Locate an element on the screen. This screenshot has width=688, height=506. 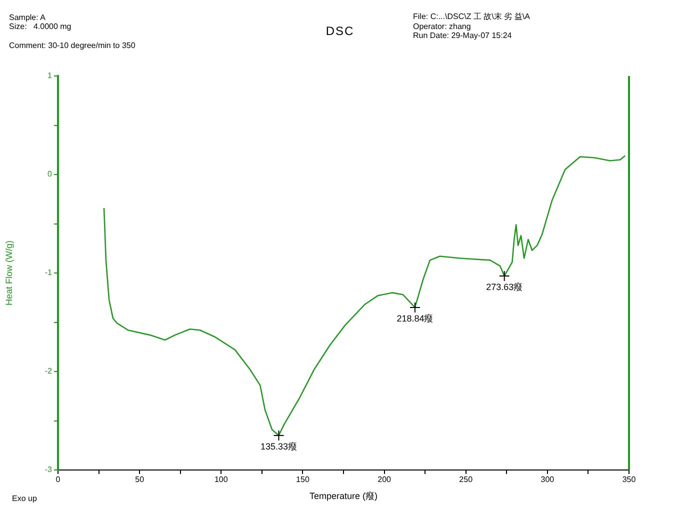
x-tick-label: 0 is located at coordinates (58, 479).